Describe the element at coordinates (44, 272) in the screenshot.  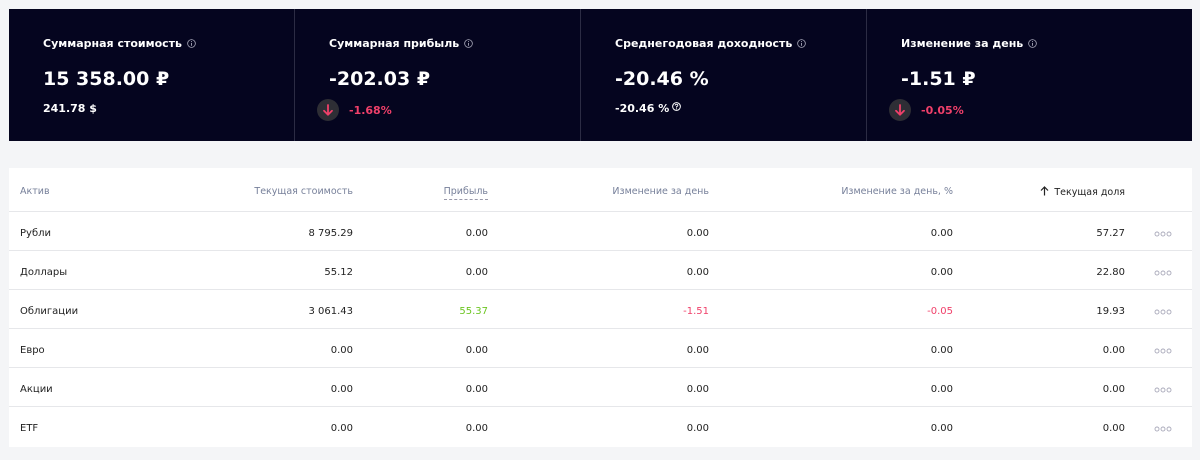
I see `table-cell: Доллары` at that location.